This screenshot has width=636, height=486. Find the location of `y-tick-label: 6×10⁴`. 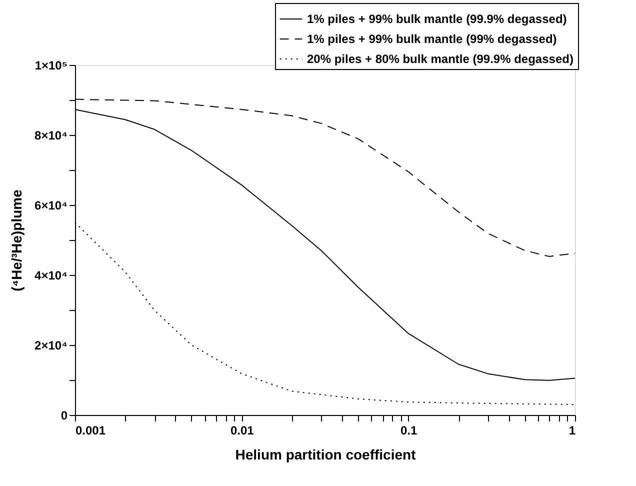

y-tick-label: 6×10⁴ is located at coordinates (51, 205).